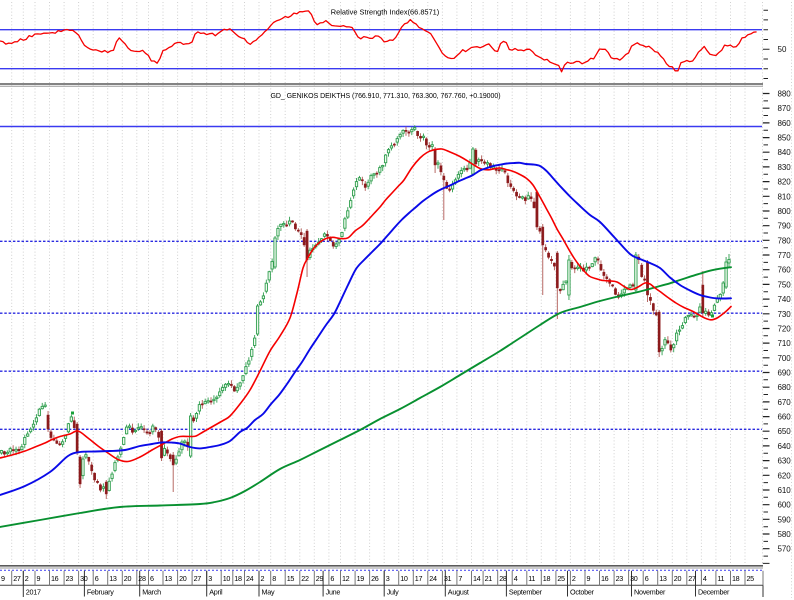  What do you see at coordinates (100, 592) in the screenshot?
I see `svg-text: February` at bounding box center [100, 592].